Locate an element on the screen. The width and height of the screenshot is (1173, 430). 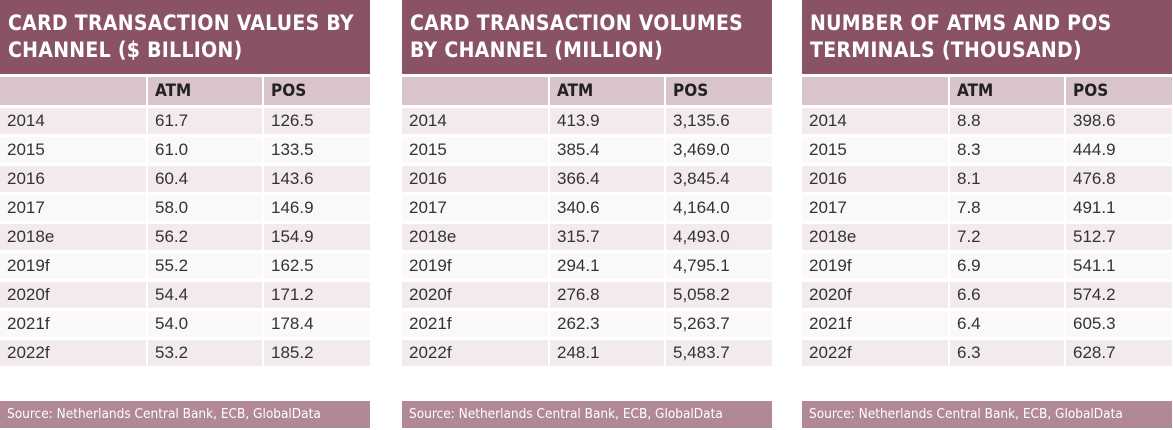
atm-cell: 262.3 is located at coordinates (608, 325).